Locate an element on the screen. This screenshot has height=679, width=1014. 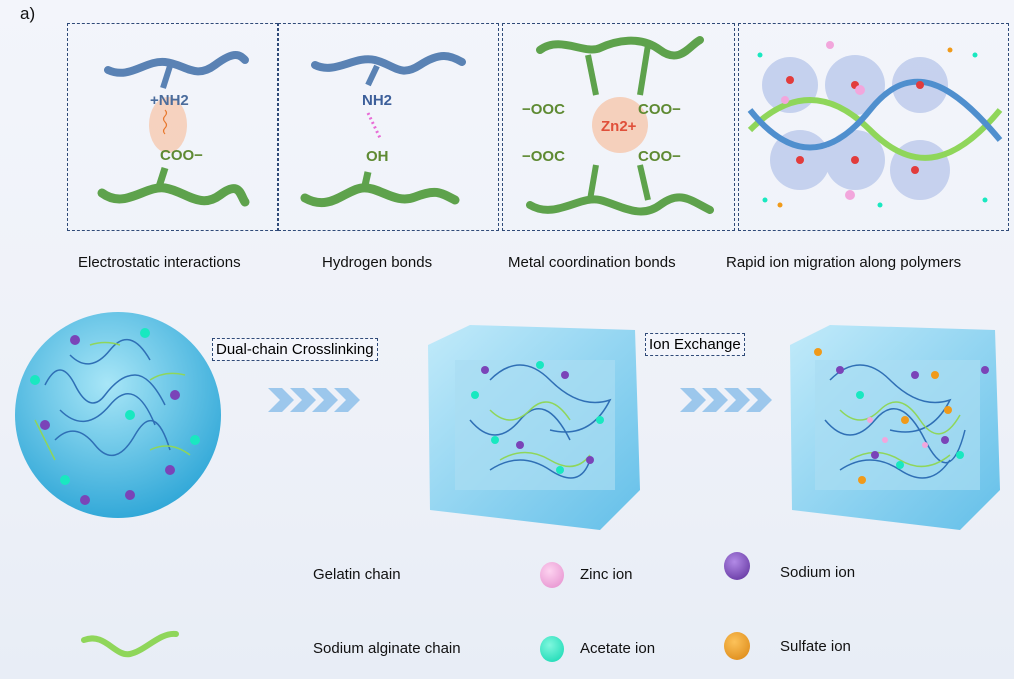
ligand-left-bottom: −OOC is located at coordinates (543, 156).